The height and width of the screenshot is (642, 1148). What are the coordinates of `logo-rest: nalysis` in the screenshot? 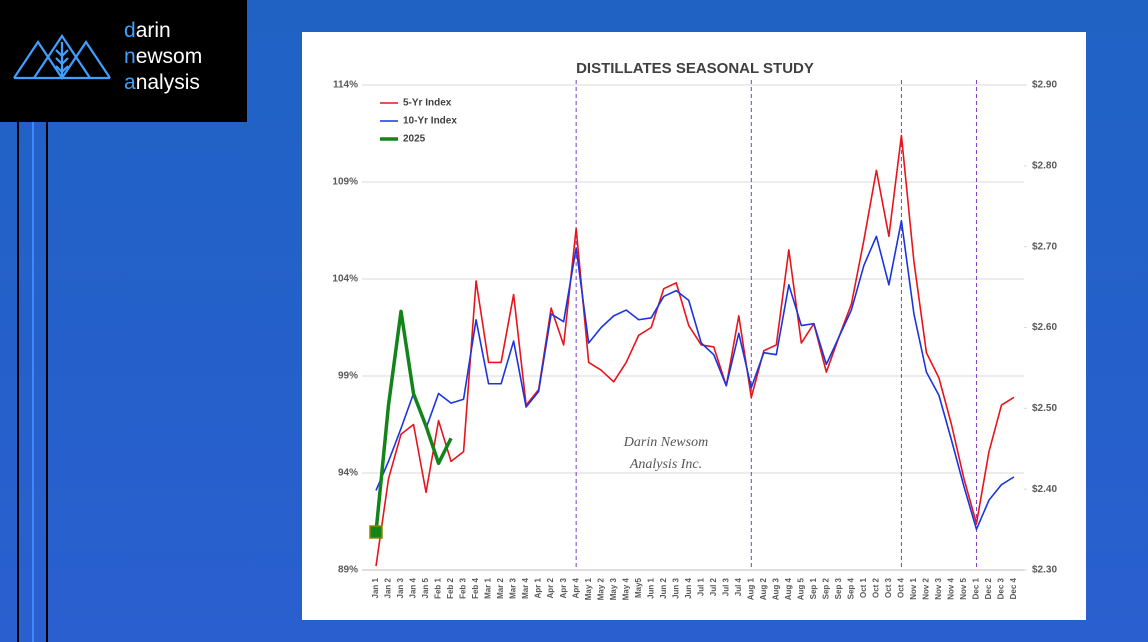 It's located at (167, 82).